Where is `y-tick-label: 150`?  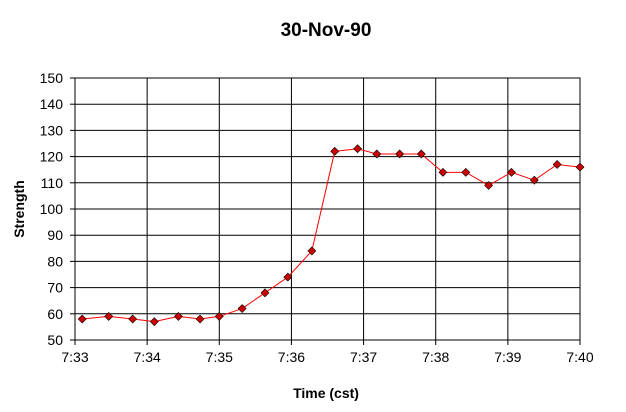 y-tick-label: 150 is located at coordinates (52, 78).